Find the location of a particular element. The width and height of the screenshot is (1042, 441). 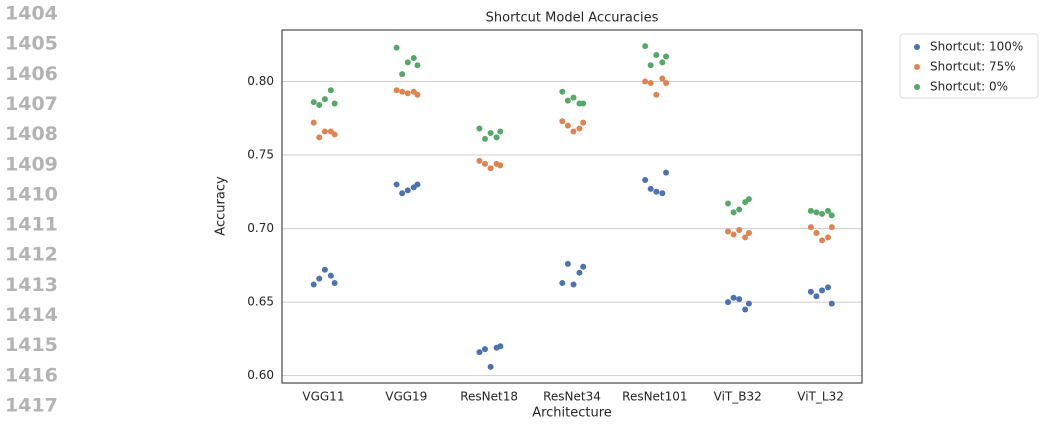

y-axis-label: Accuracy is located at coordinates (221, 206).